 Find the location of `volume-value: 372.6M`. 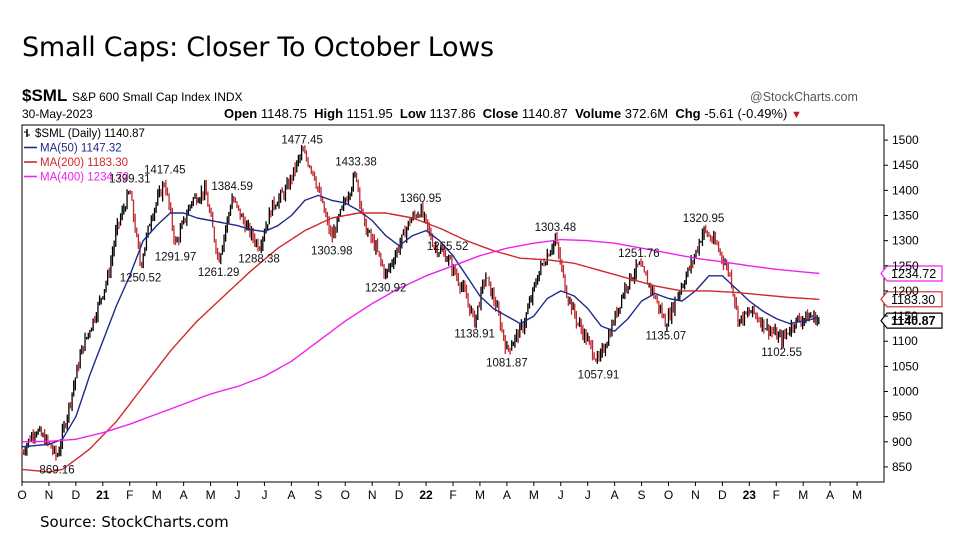

volume-value: 372.6M is located at coordinates (646, 113).